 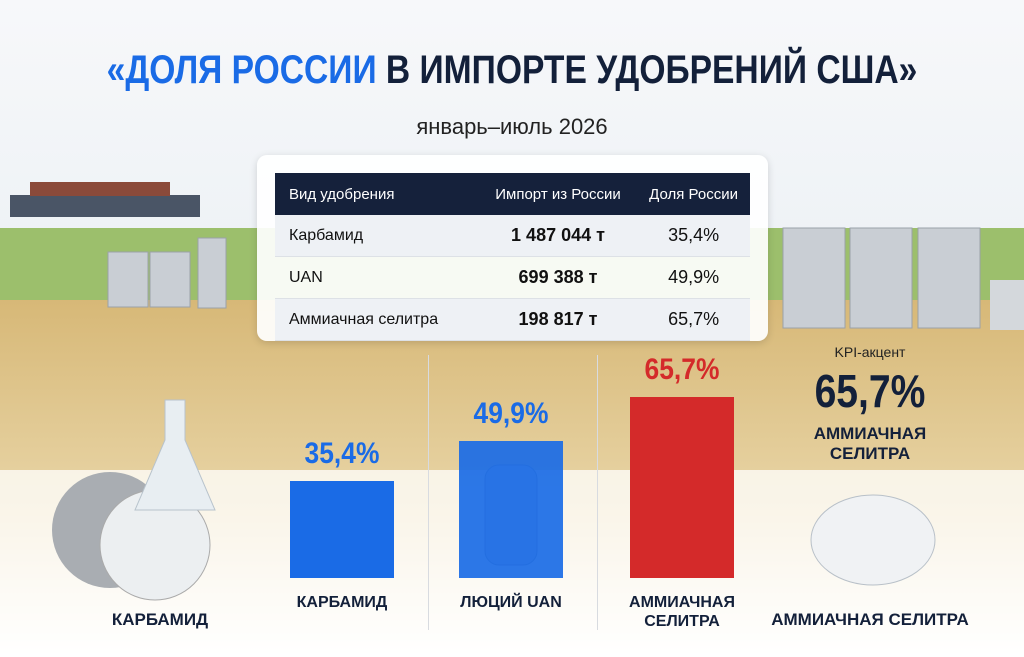 I want to click on cell: 699 388 т, so click(x=558, y=277).